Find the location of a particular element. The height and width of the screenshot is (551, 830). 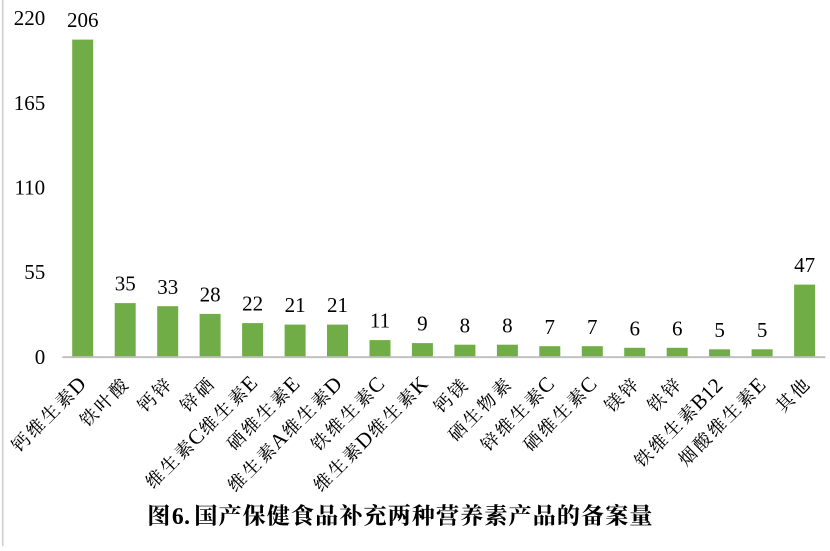

svg-text: 9 is located at coordinates (422, 324).